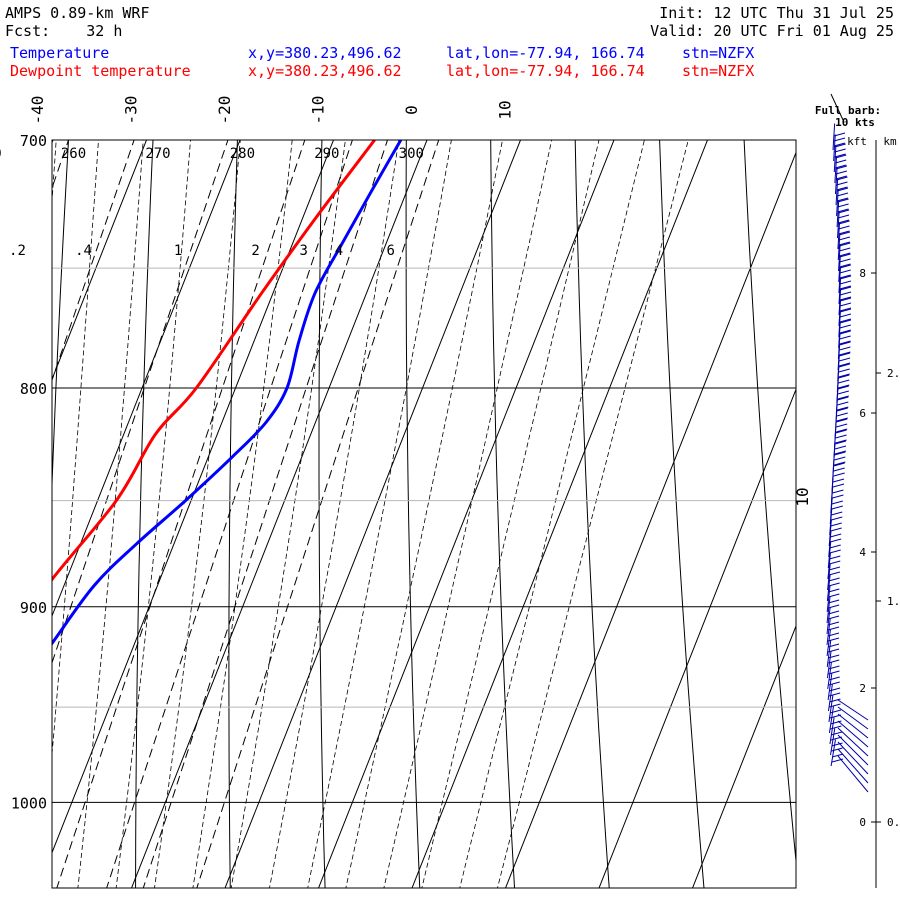 This screenshot has width=900, height=900. What do you see at coordinates (17, 251) in the screenshot?
I see `mixing-ratio-label: .2` at bounding box center [17, 251].